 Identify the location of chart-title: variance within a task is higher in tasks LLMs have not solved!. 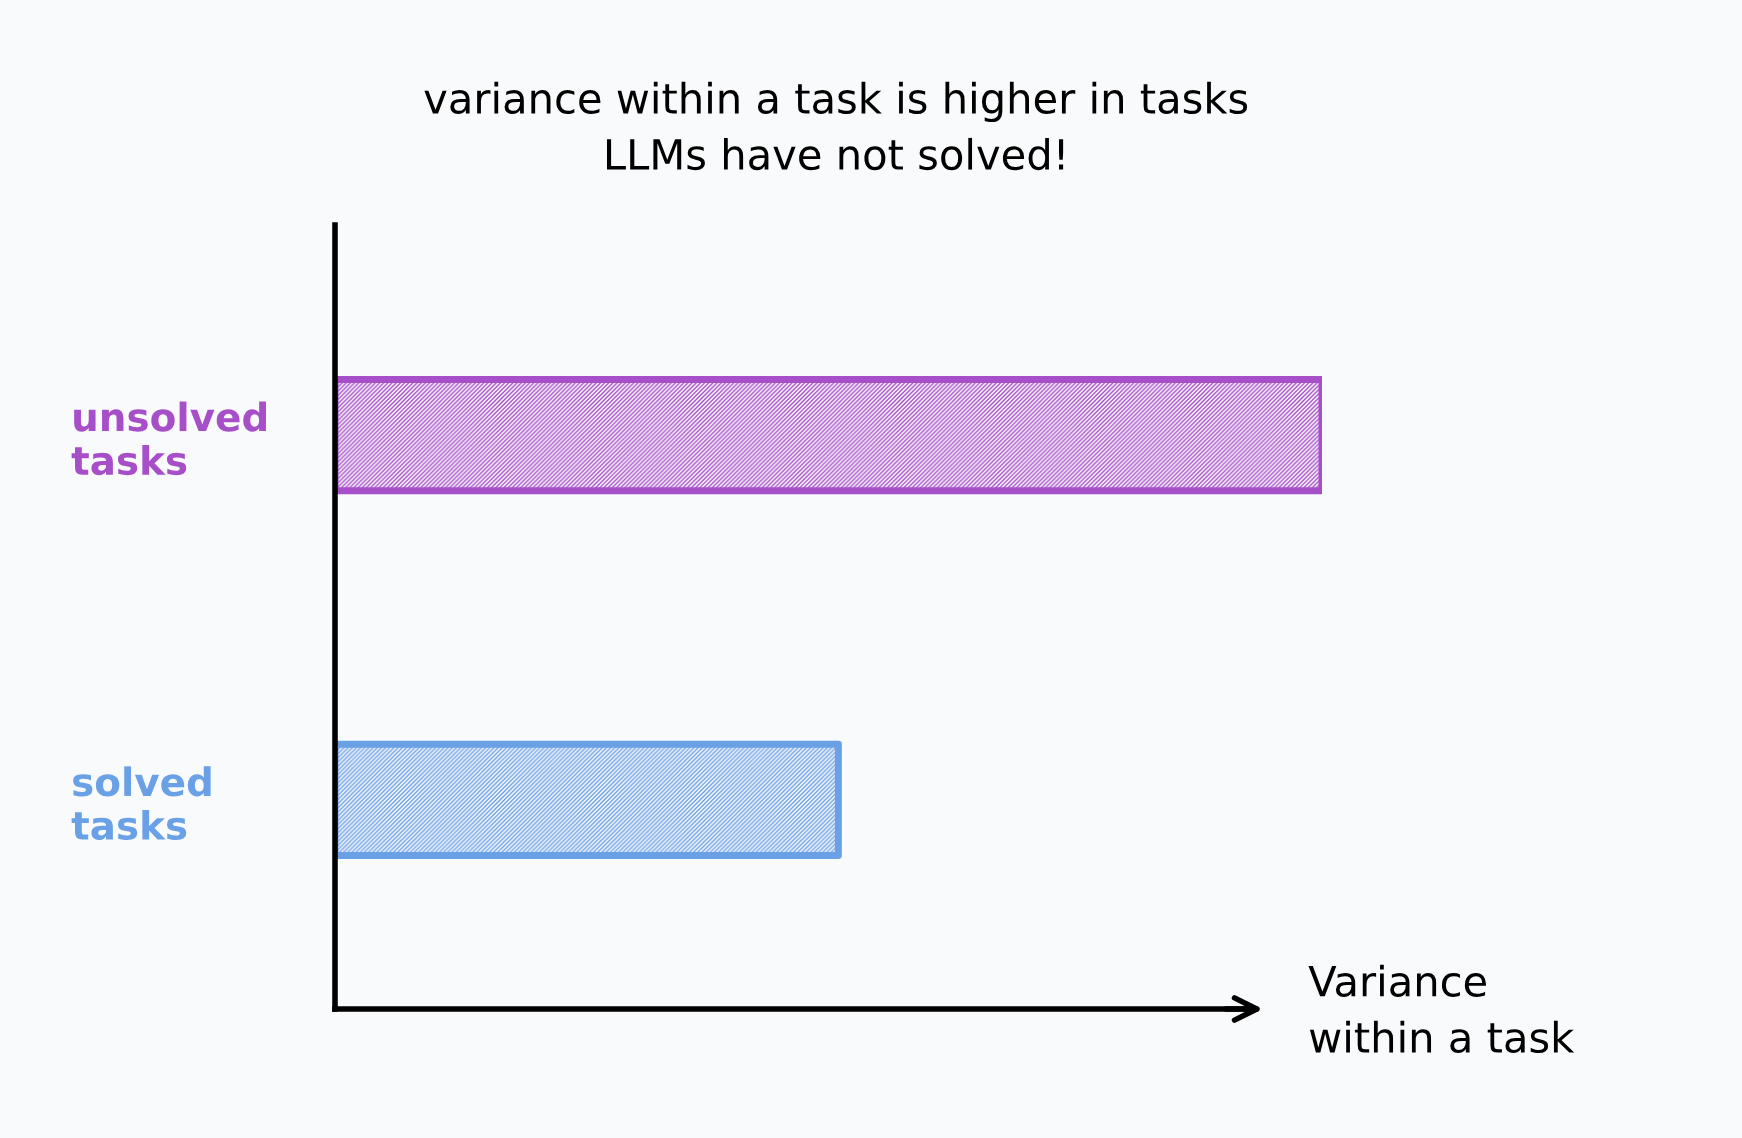
(836, 126).